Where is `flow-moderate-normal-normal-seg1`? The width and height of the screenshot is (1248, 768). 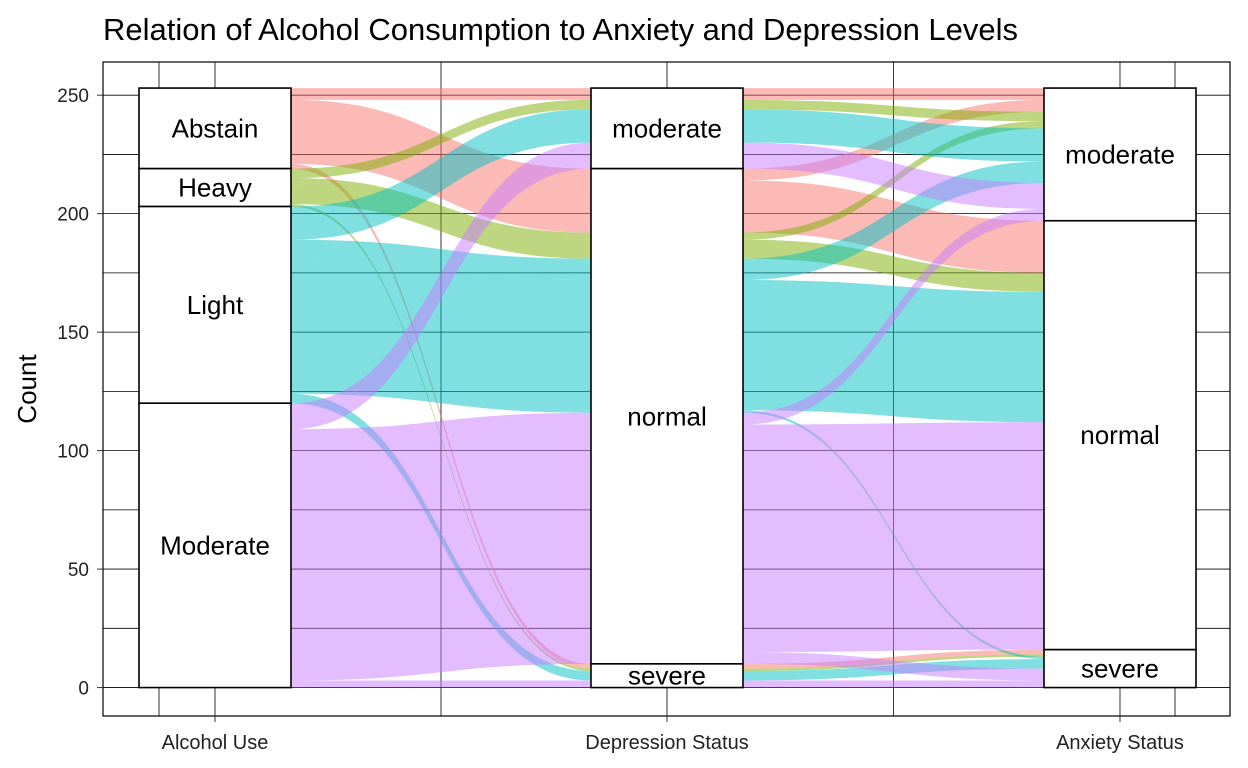 flow-moderate-normal-normal-seg1 is located at coordinates (441, 546).